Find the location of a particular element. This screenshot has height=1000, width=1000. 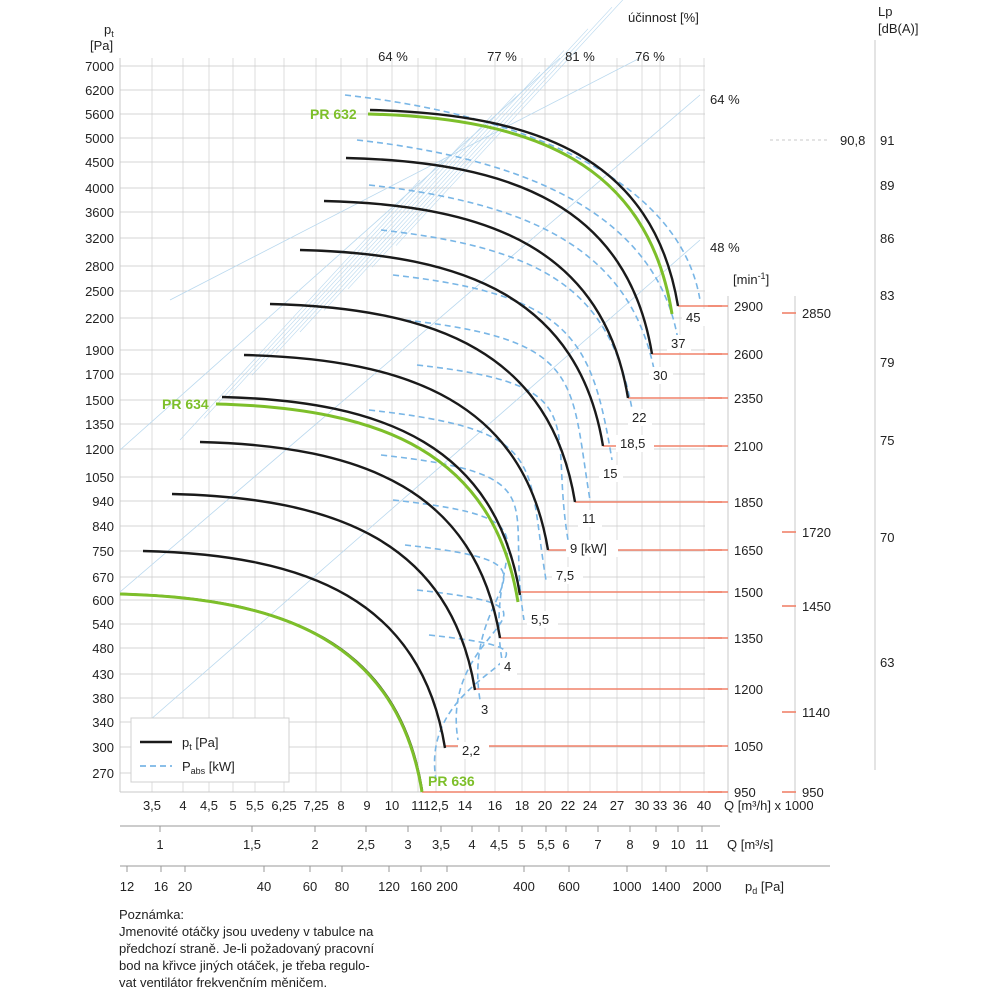

y-tick-label: 340 is located at coordinates (103, 722).